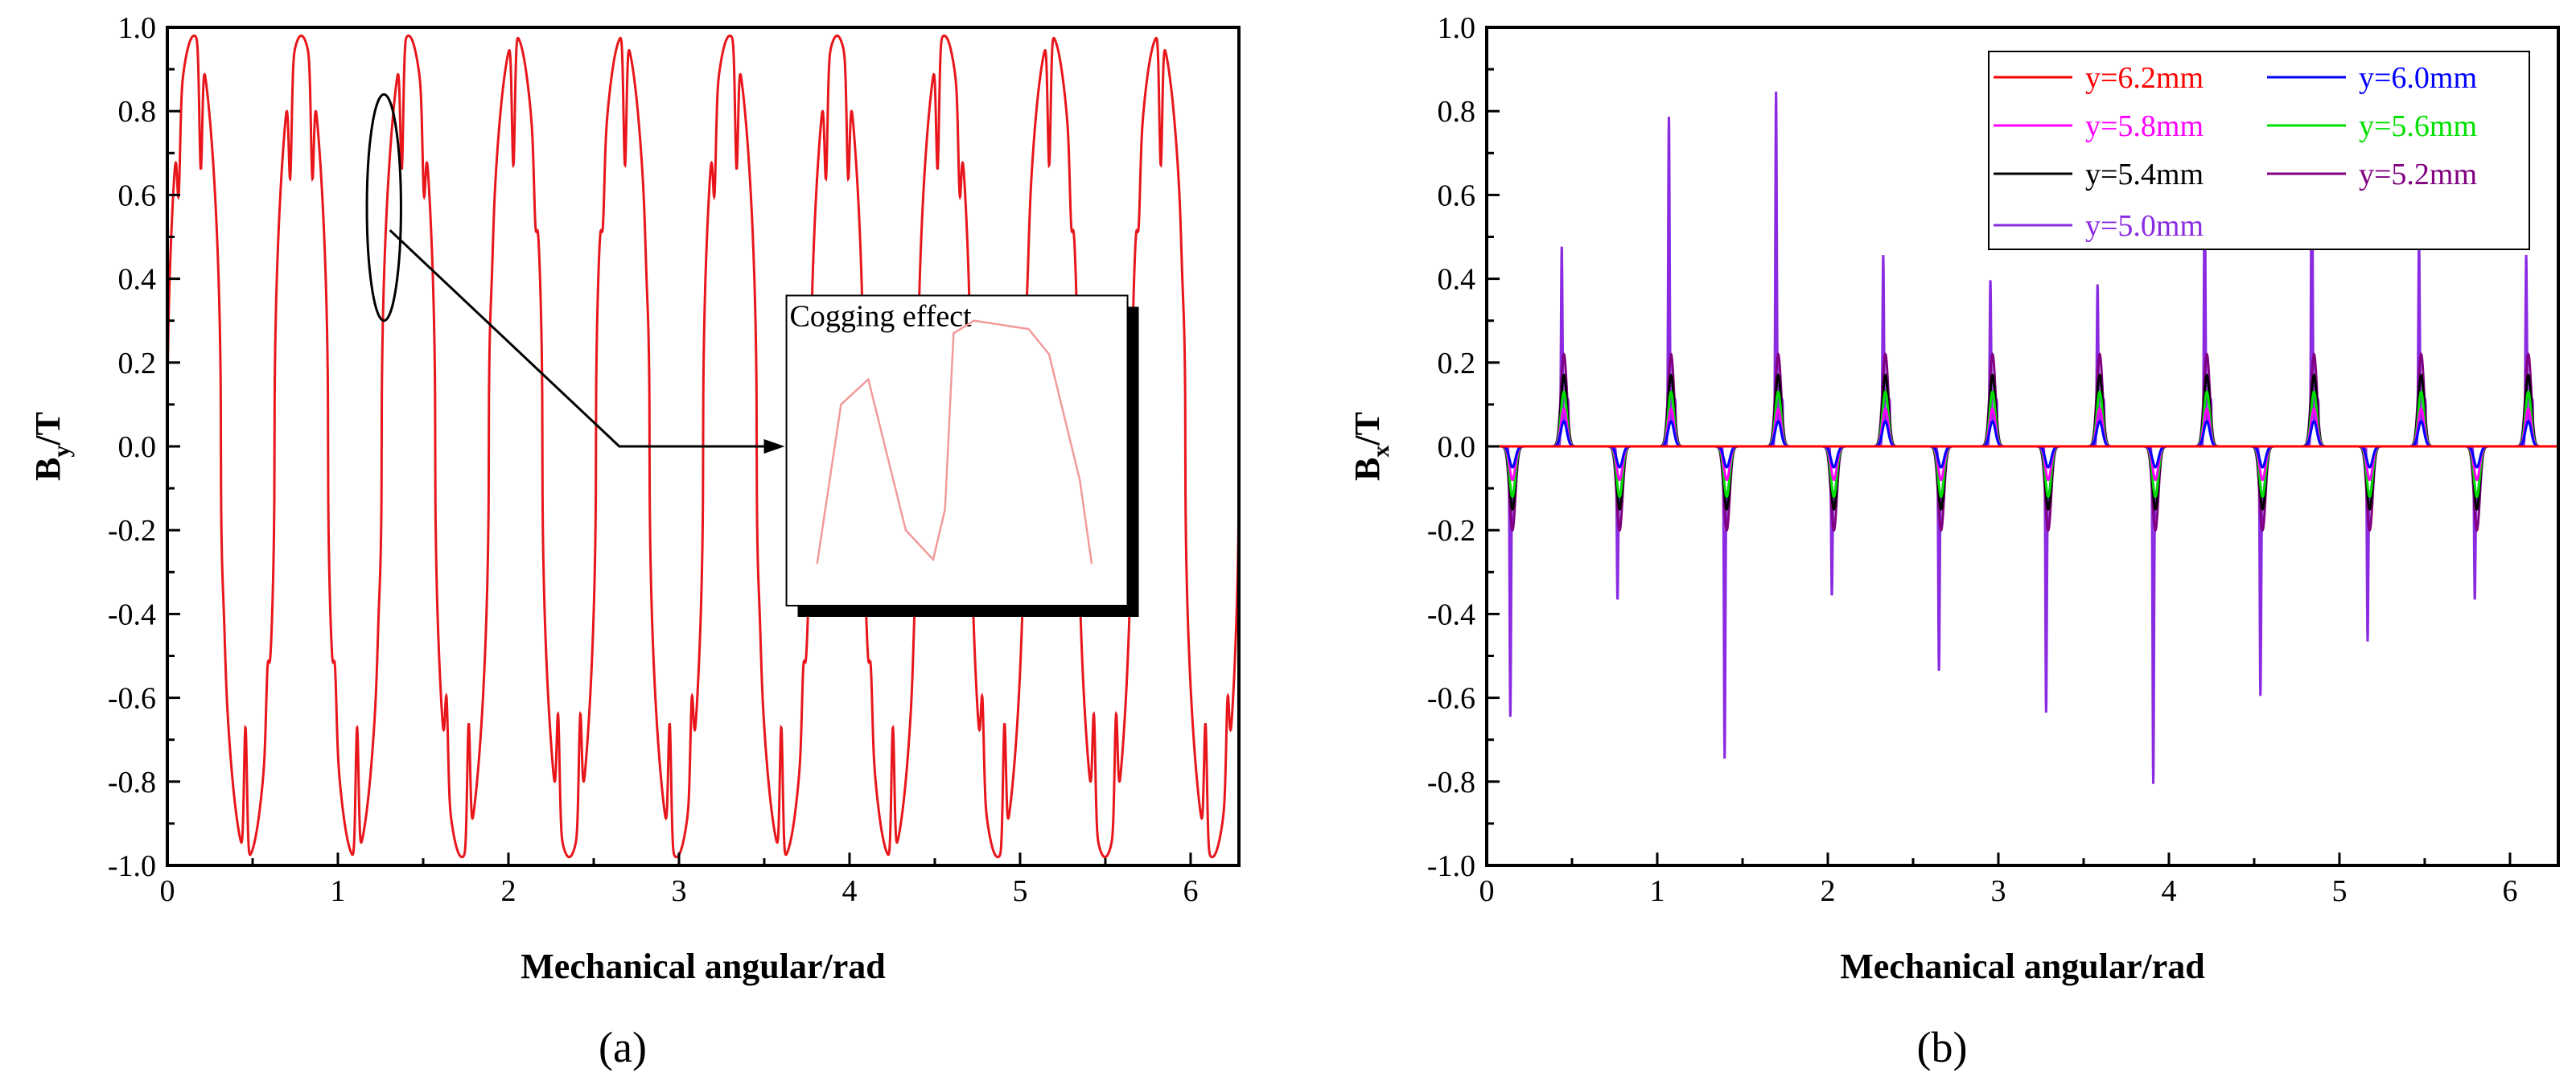  I want to click on y-tick-label-a: 0.0, so click(137, 447).